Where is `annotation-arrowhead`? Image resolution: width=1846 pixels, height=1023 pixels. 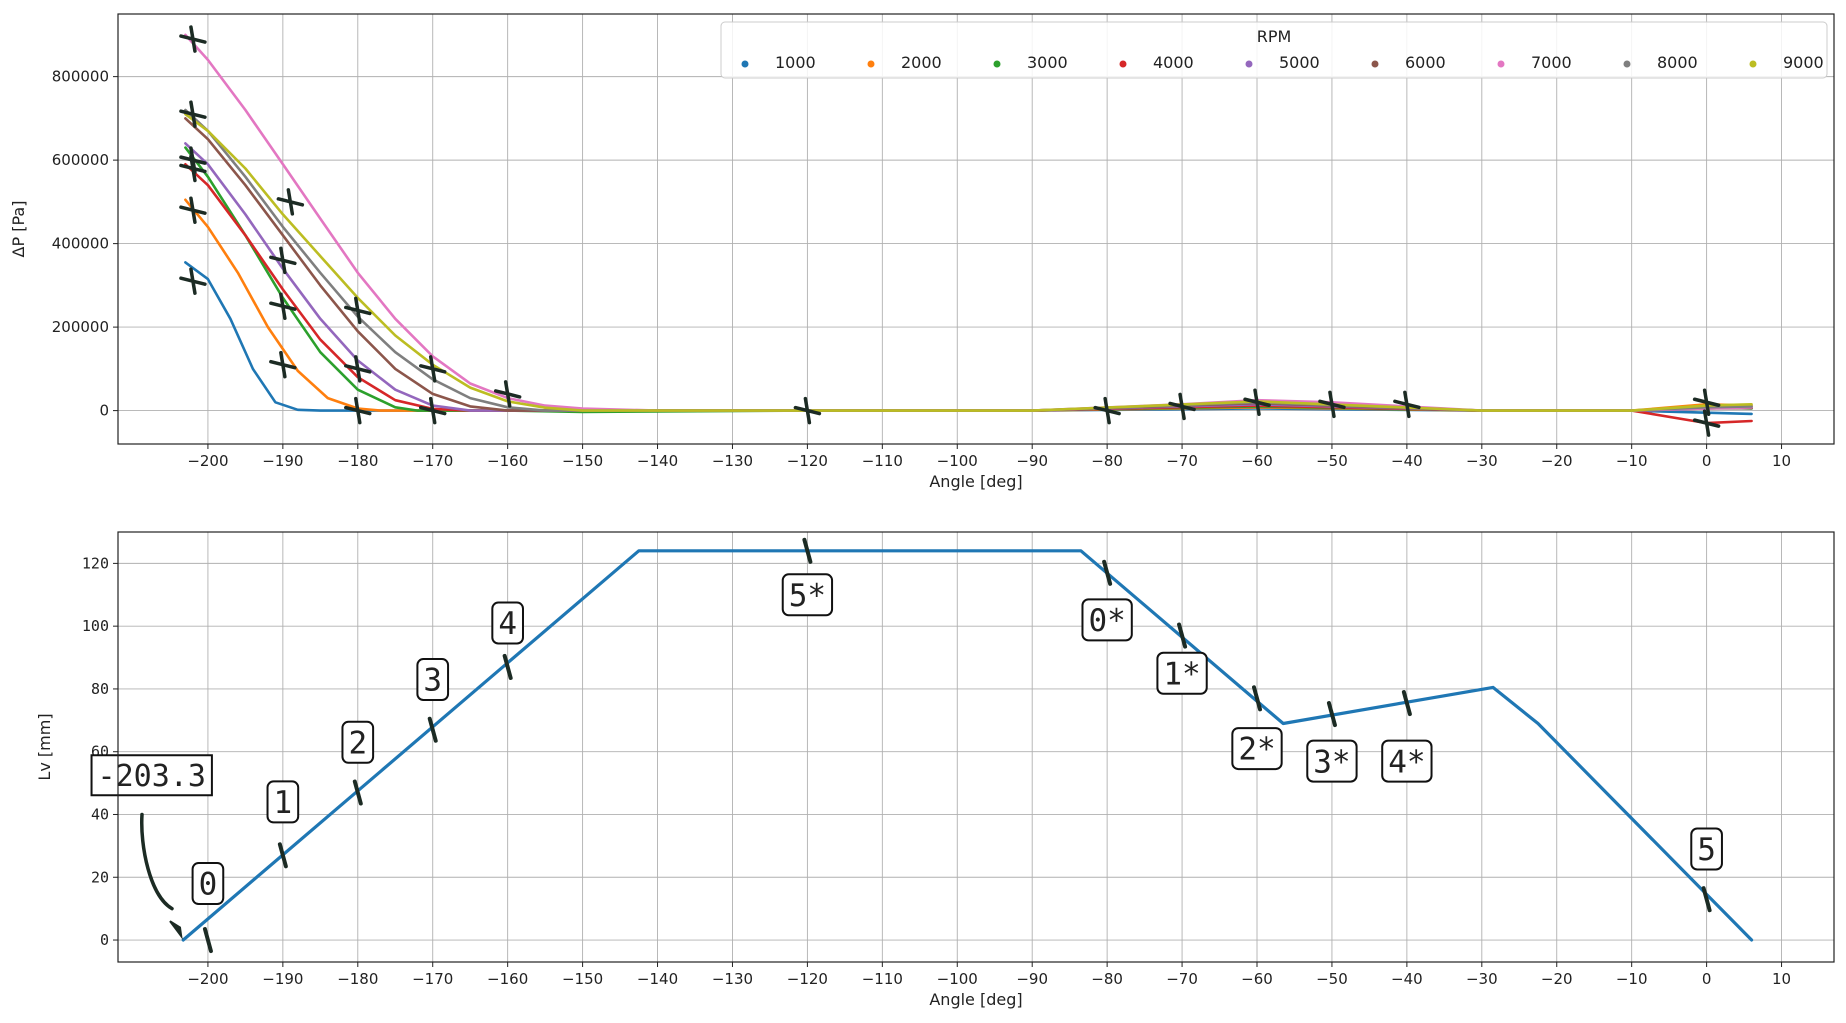 annotation-arrowhead is located at coordinates (176, 930).